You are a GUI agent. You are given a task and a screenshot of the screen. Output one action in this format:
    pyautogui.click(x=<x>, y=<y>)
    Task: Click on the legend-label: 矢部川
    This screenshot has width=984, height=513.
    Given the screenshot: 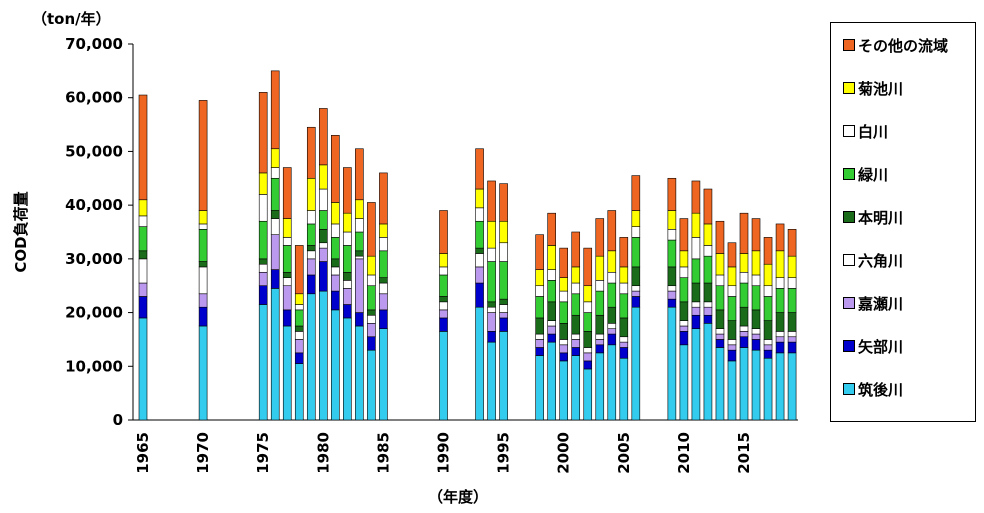 What is the action you would take?
    pyautogui.click(x=881, y=346)
    